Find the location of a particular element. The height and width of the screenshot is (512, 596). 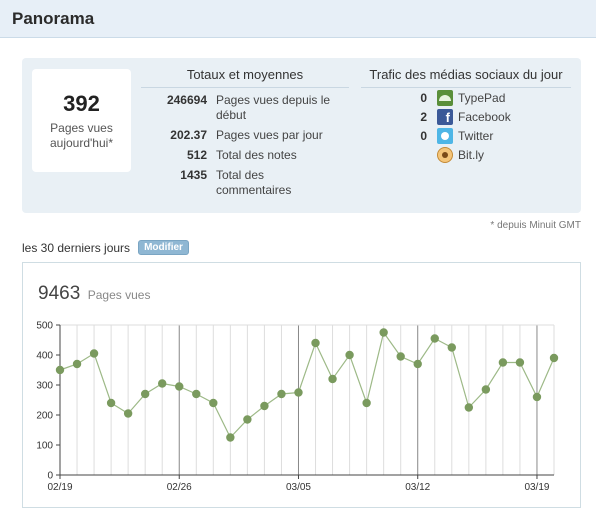

page-title: Panorama is located at coordinates (53, 18).